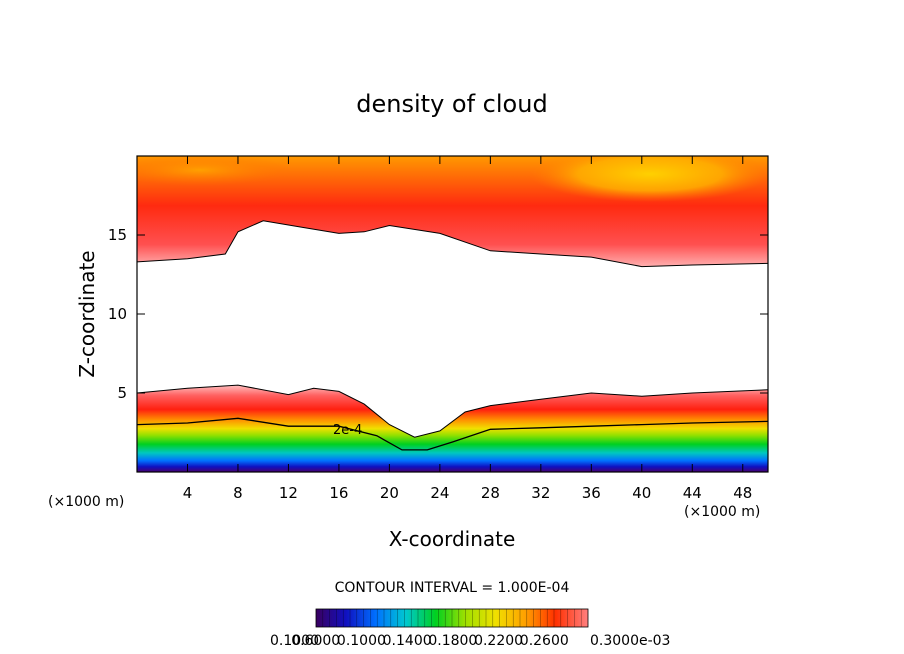  I want to click on colorbar-label: 0.6000, so click(315, 641).